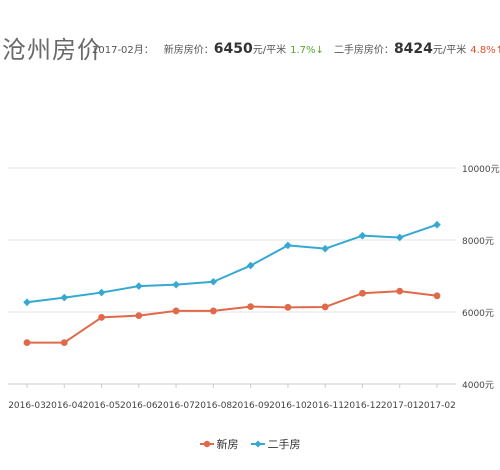 This screenshot has width=500, height=470. Describe the element at coordinates (64, 406) in the screenshot. I see `x-tick-label: 2016-04` at that location.